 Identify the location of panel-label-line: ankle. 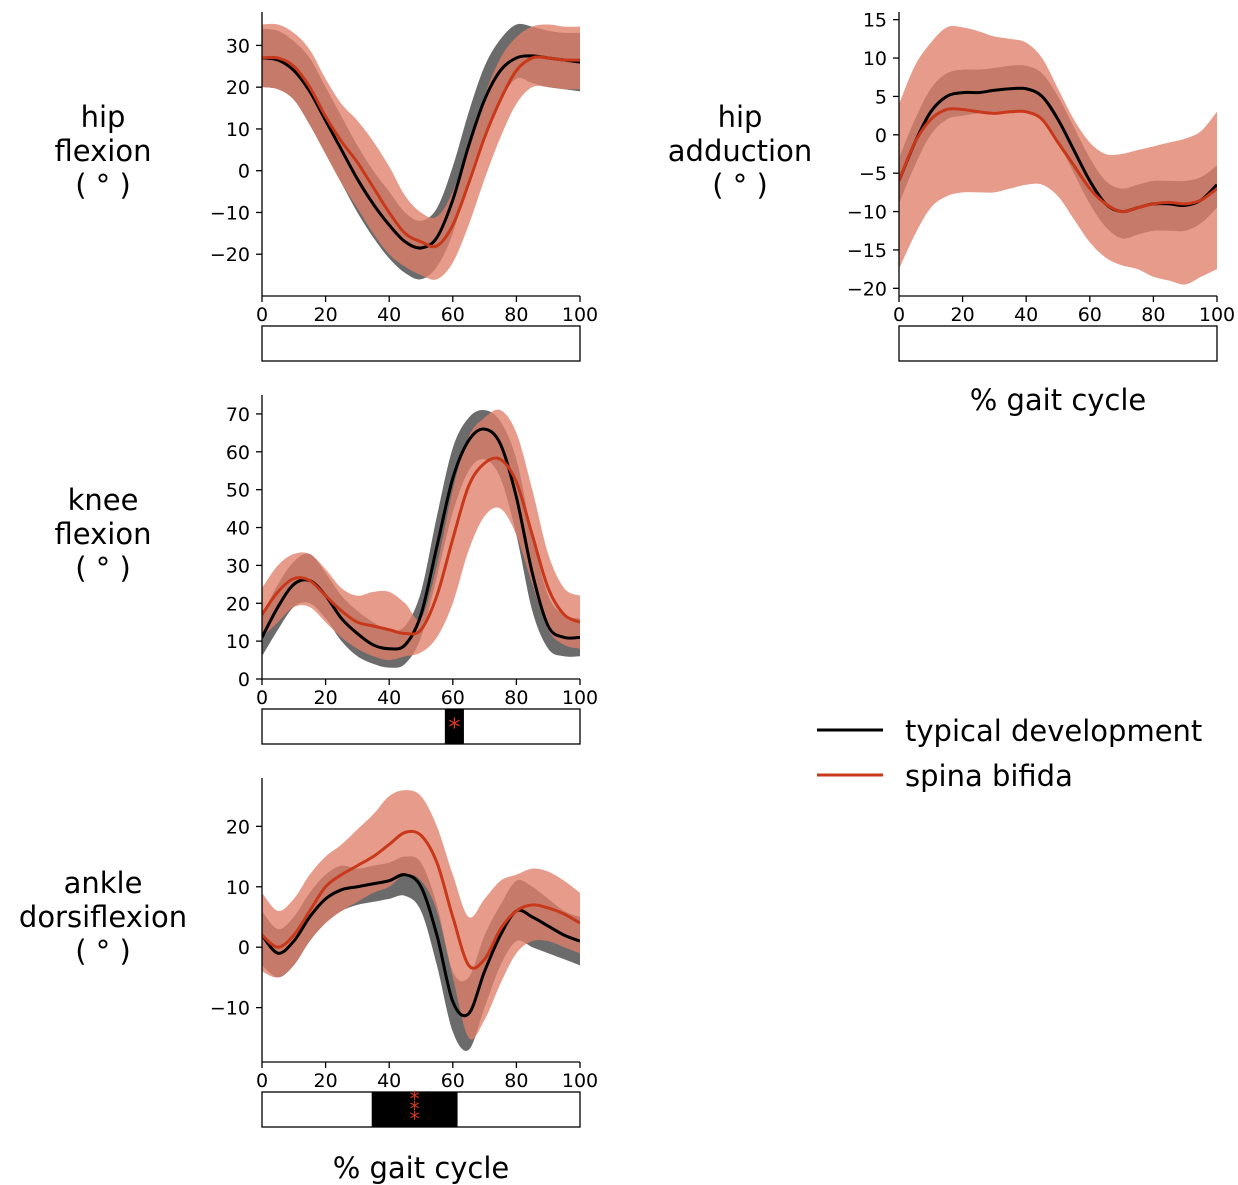
(103, 883).